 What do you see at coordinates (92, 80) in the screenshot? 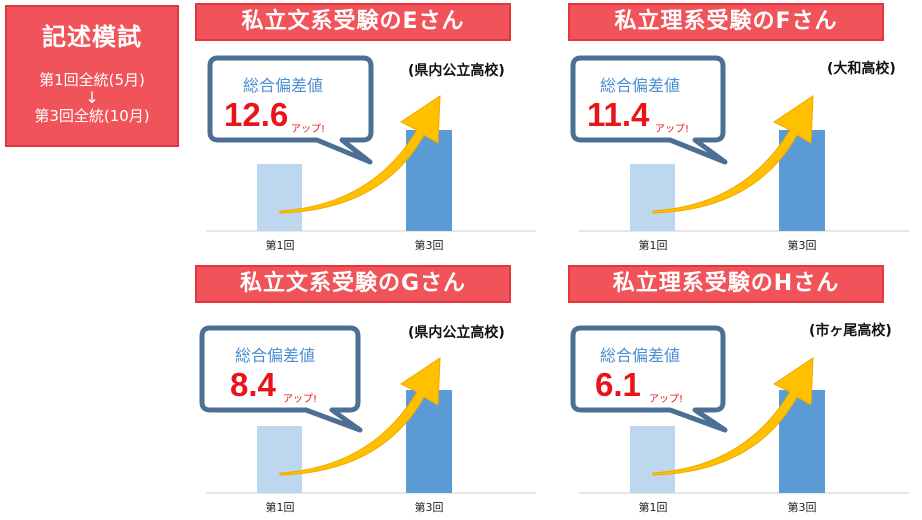
I see `side-first-exam: 第1回全統(5月)` at bounding box center [92, 80].